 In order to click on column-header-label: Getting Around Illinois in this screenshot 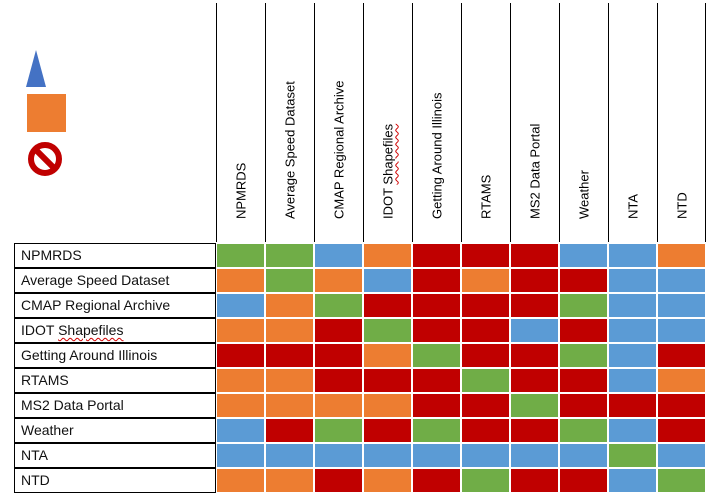, I will do `click(437, 155)`.